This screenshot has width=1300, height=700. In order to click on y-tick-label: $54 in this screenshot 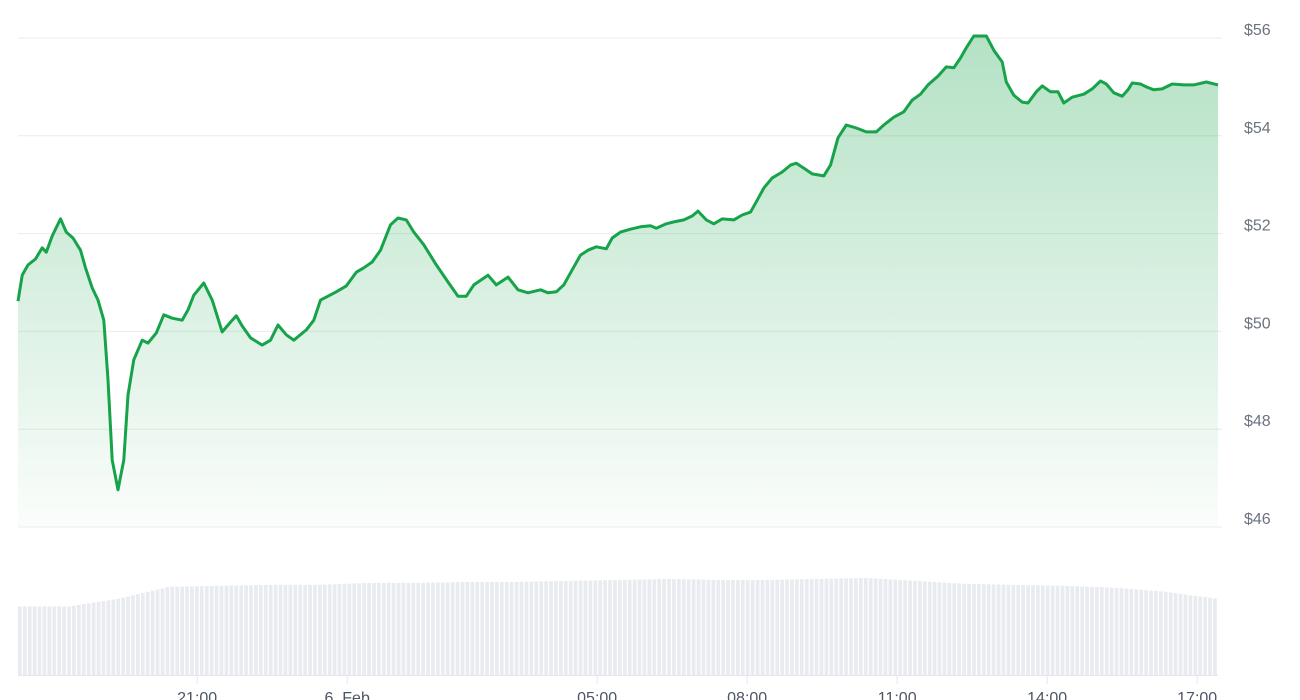, I will do `click(1257, 128)`.